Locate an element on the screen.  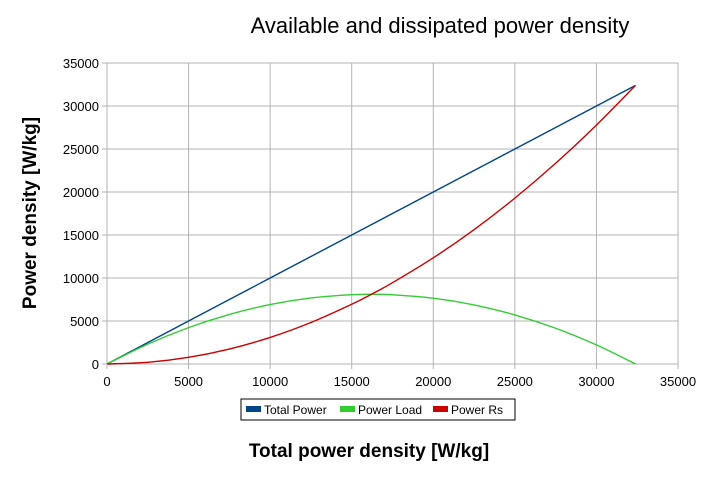
y-tick-label: 10000 is located at coordinates (81, 278).